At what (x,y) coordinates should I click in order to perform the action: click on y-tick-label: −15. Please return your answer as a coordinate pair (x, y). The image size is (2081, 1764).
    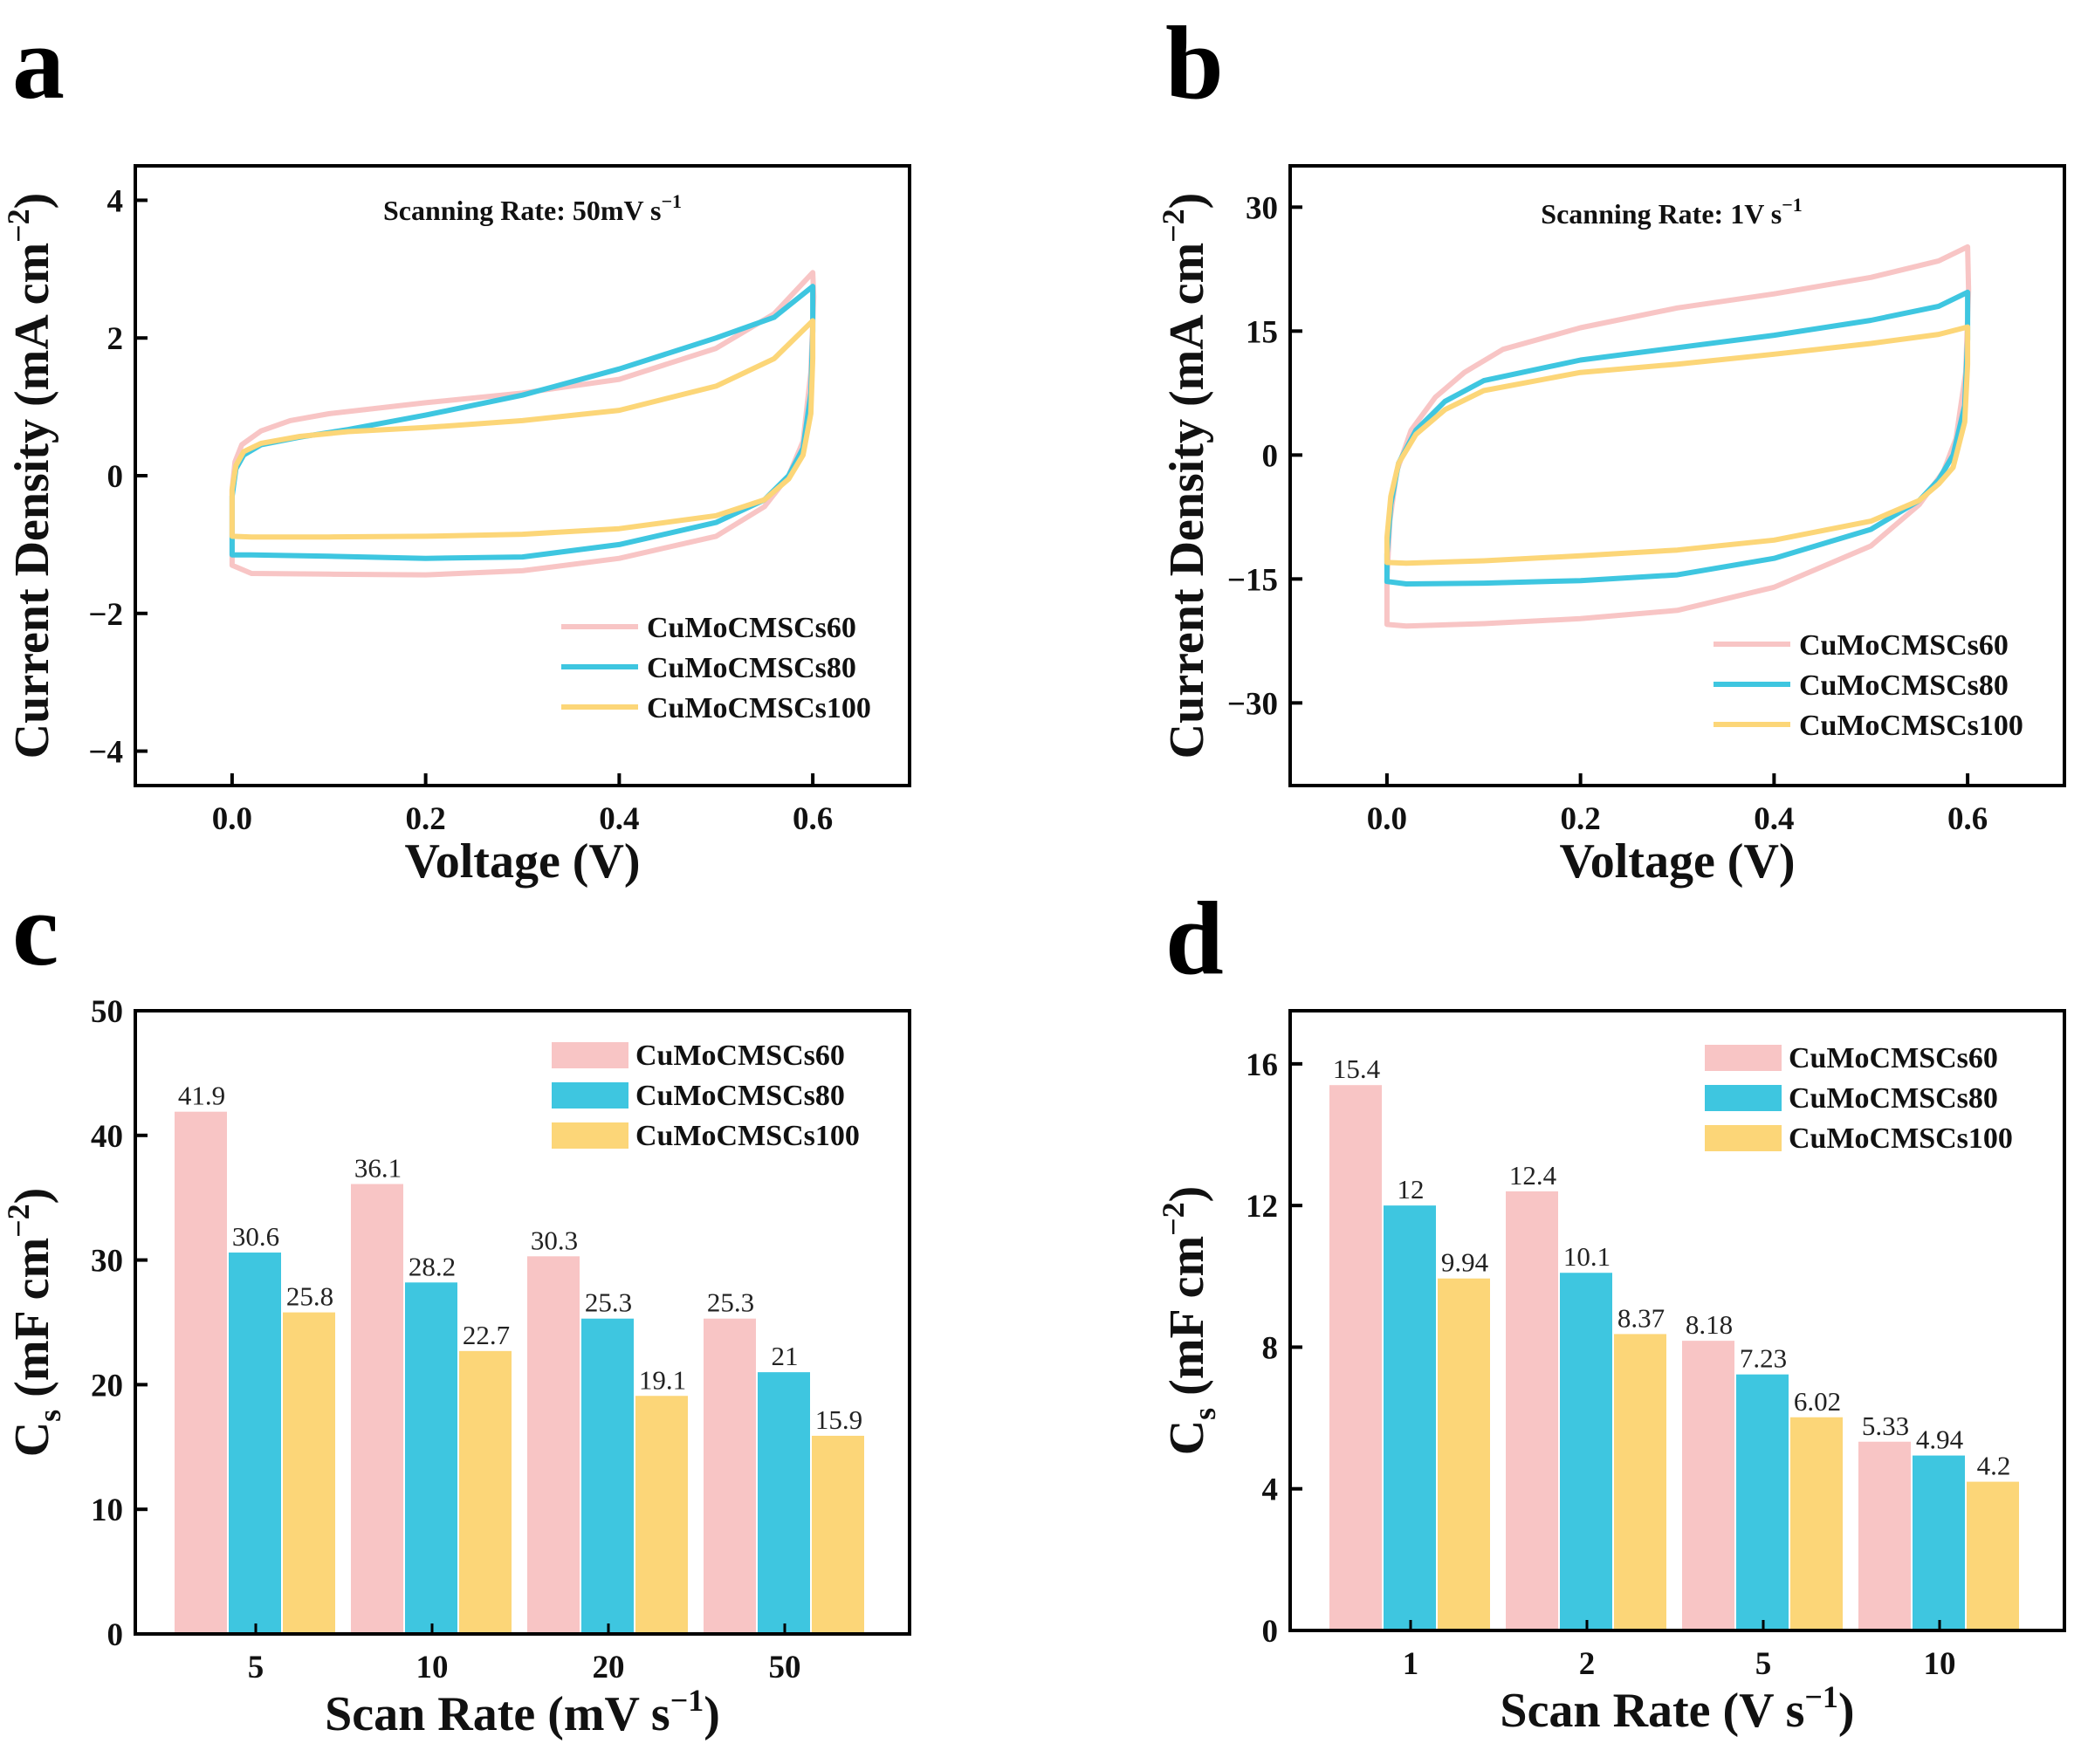
    Looking at the image, I should click on (1253, 580).